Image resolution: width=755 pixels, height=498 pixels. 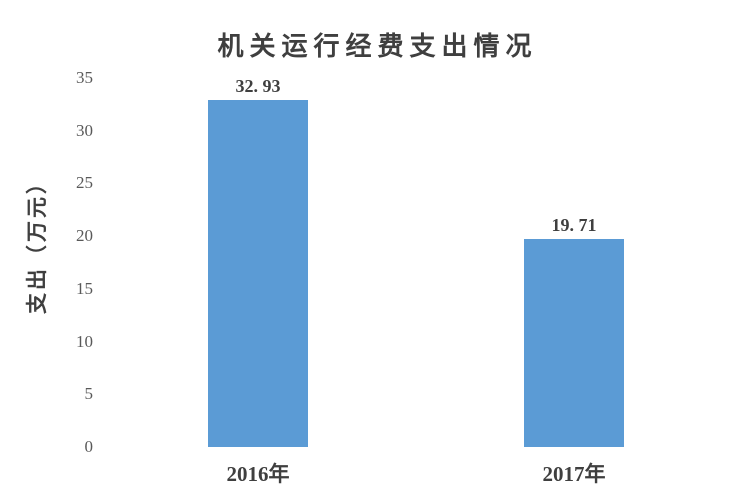 What do you see at coordinates (574, 225) in the screenshot?
I see `bar-value-label: 19. 71` at bounding box center [574, 225].